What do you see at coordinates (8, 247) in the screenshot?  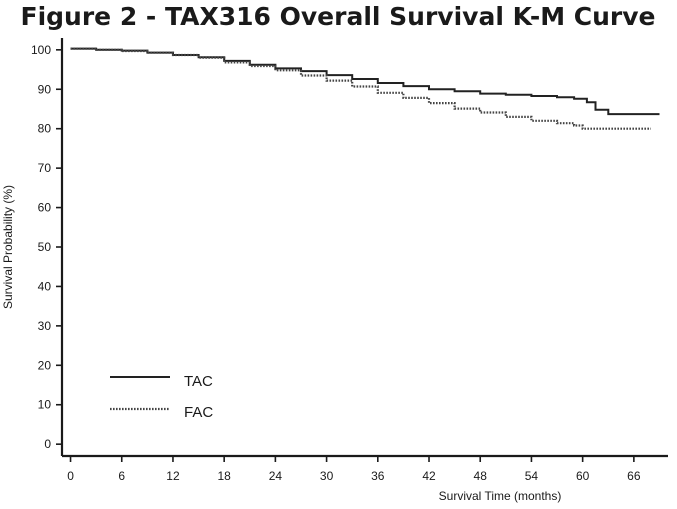 I see `y-axis-label: Survival Probability (%)` at bounding box center [8, 247].